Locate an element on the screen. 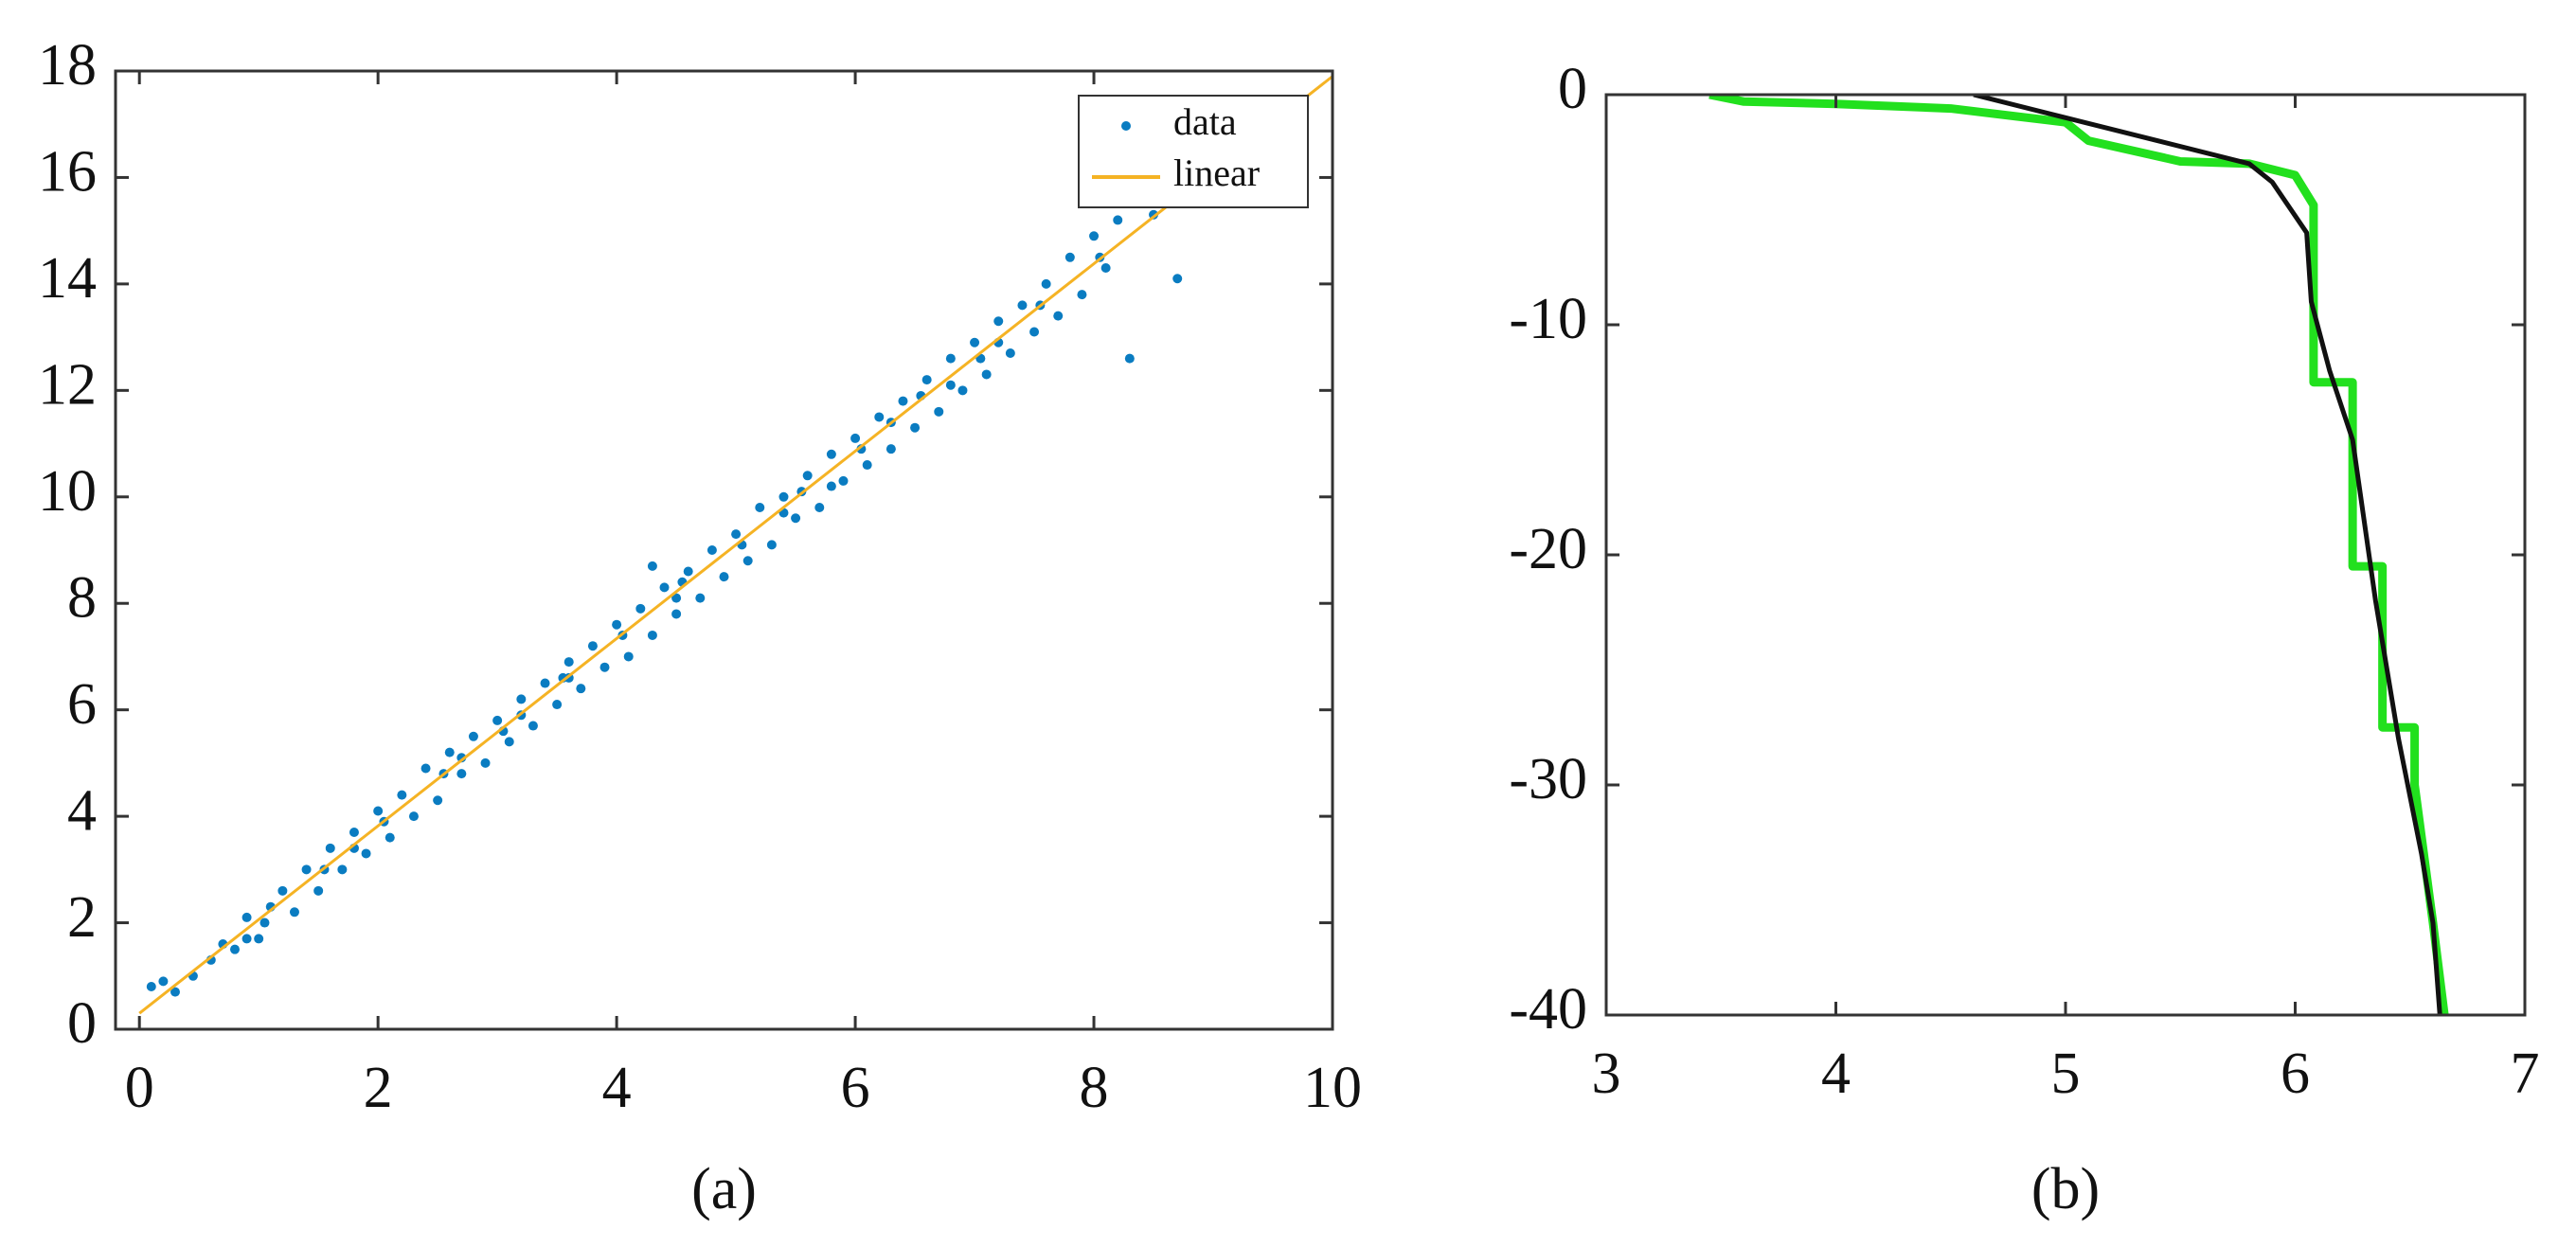 The image size is (2576, 1247). y-tick-label: 6 is located at coordinates (82, 704).